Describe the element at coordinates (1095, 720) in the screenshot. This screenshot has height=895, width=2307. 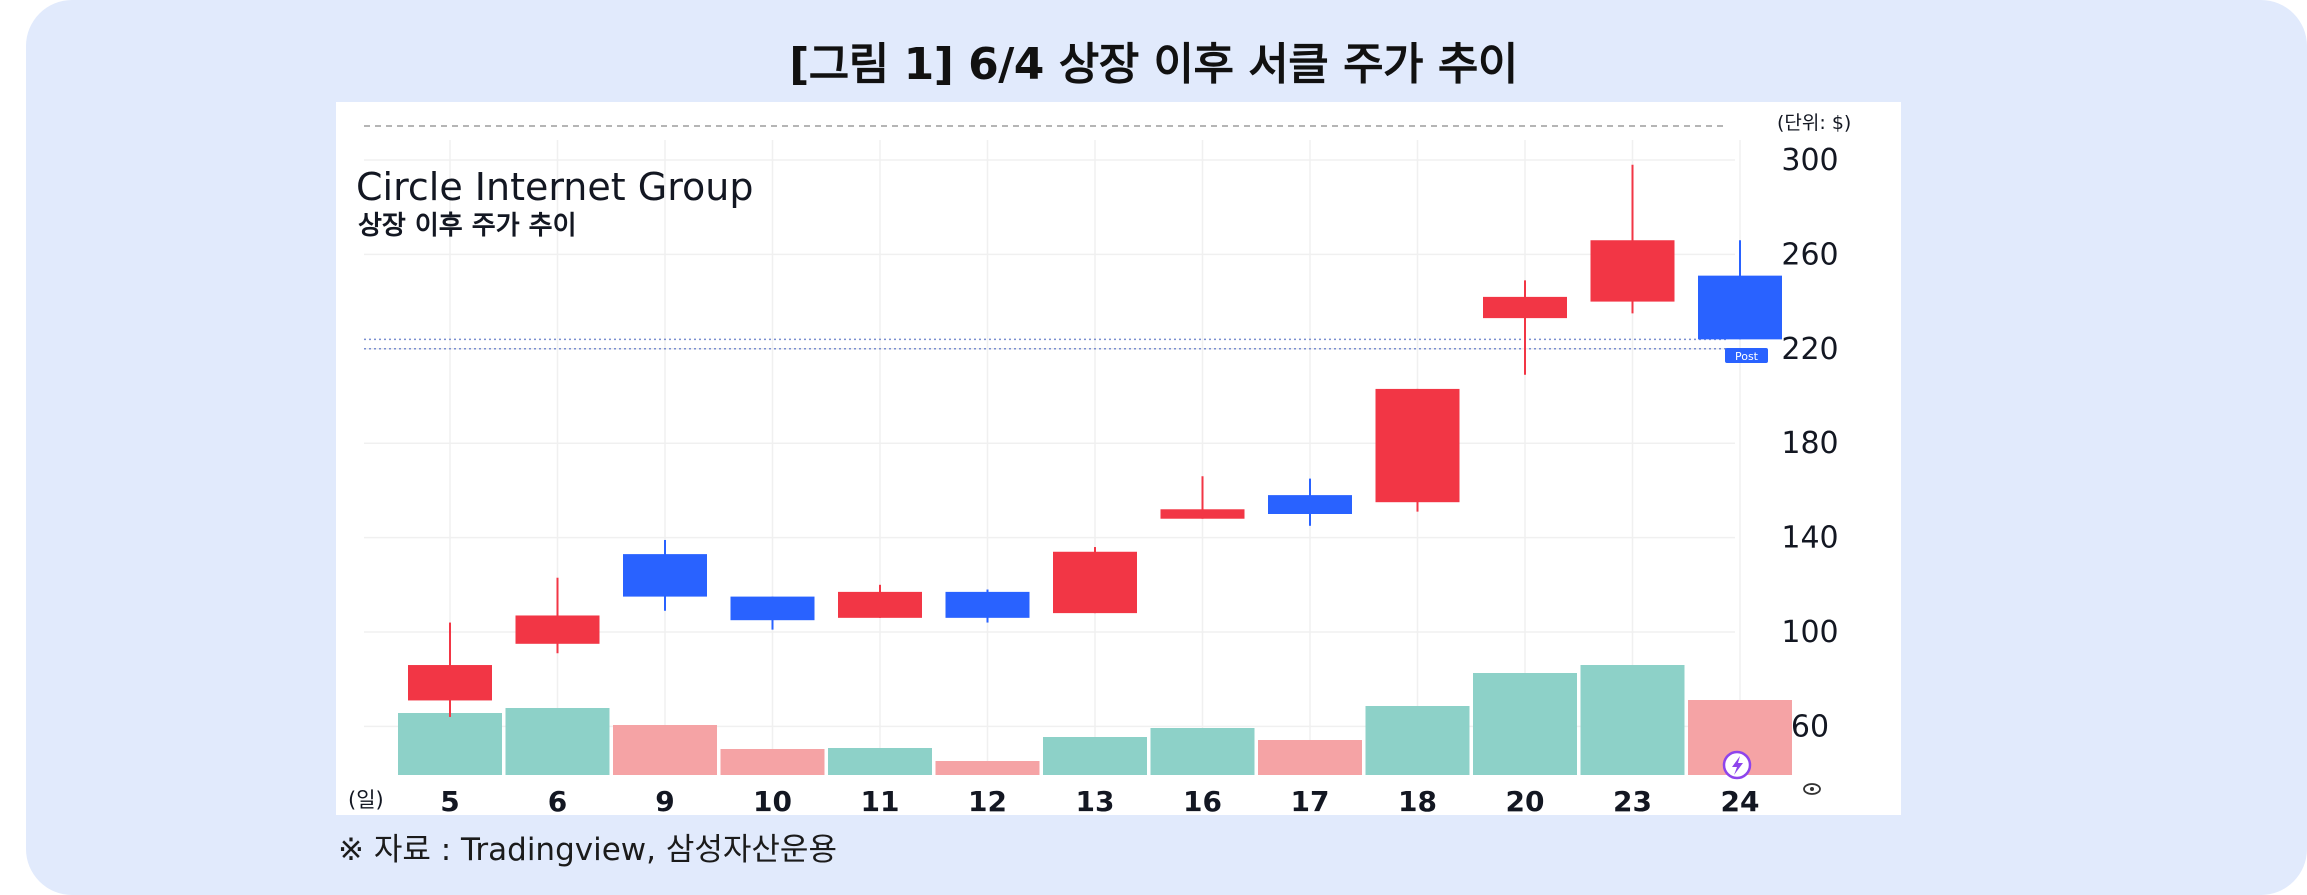
I see `volume-bars` at that location.